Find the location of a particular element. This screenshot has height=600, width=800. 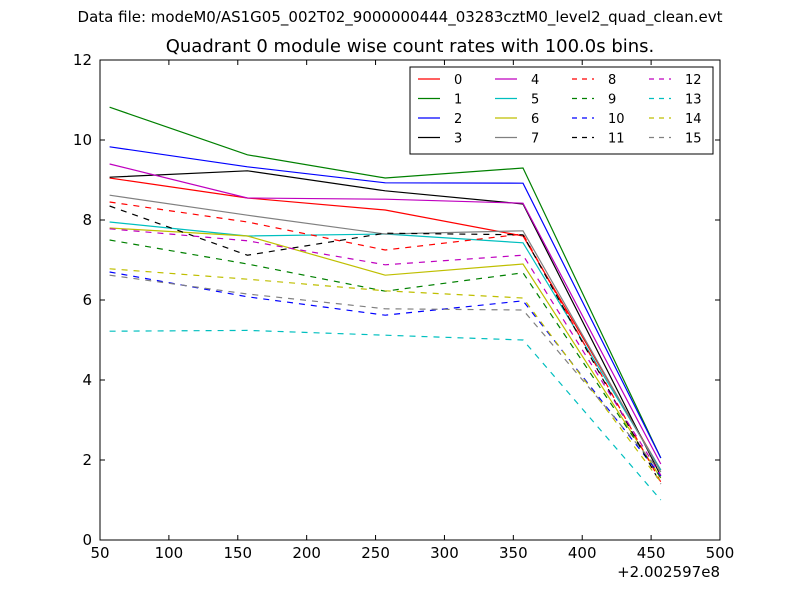

x-tick-label: 150 is located at coordinates (237, 553).